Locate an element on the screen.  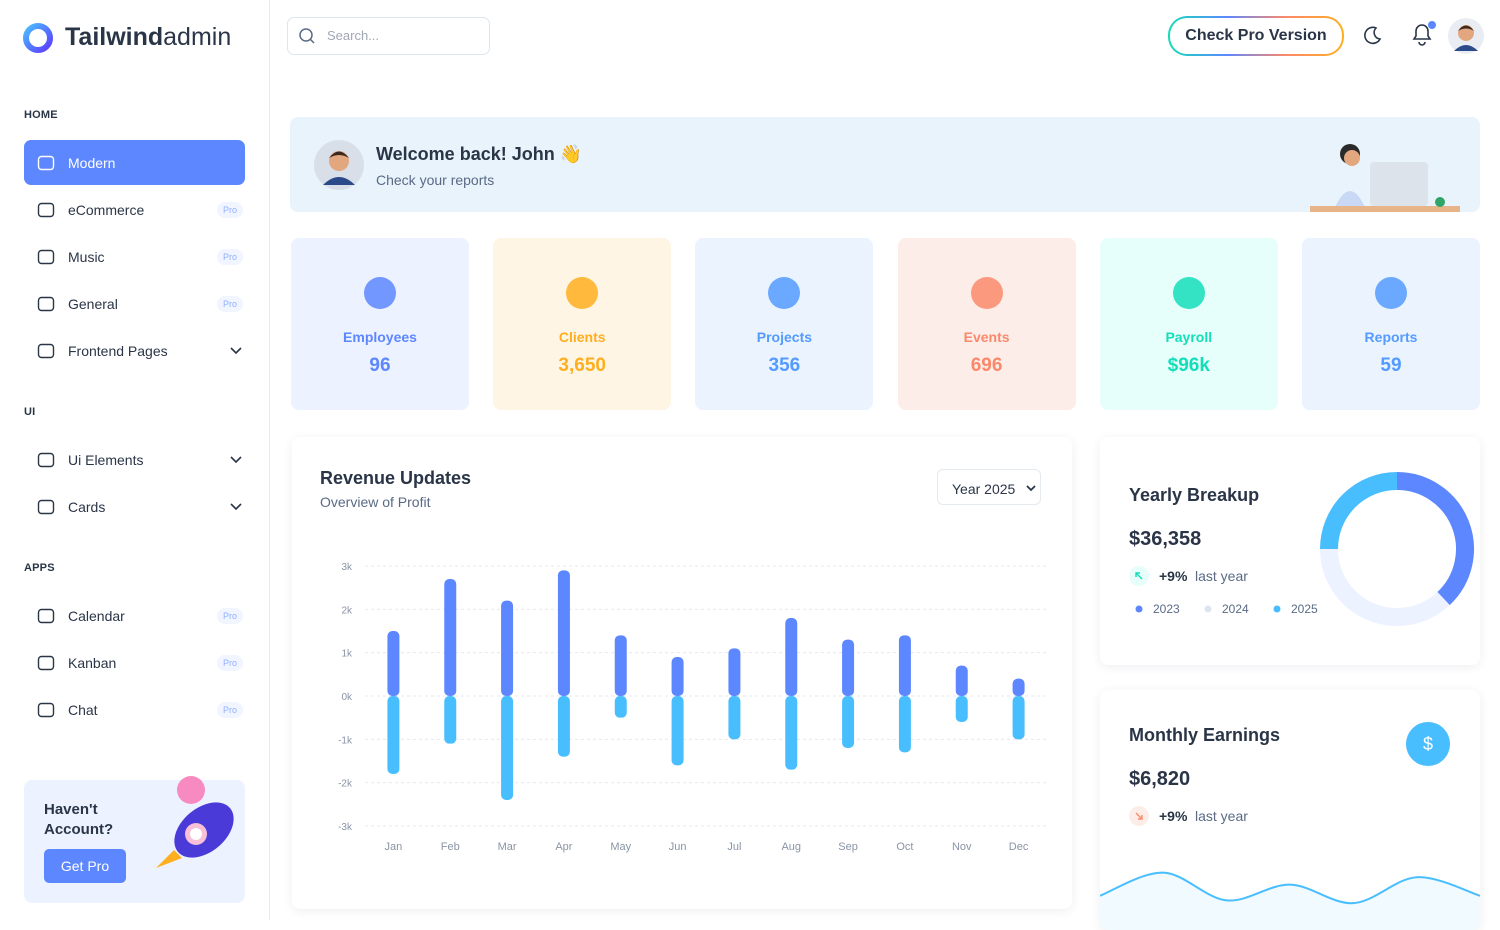
welcome-title: Welcome back! John 👋 is located at coordinates (479, 154).